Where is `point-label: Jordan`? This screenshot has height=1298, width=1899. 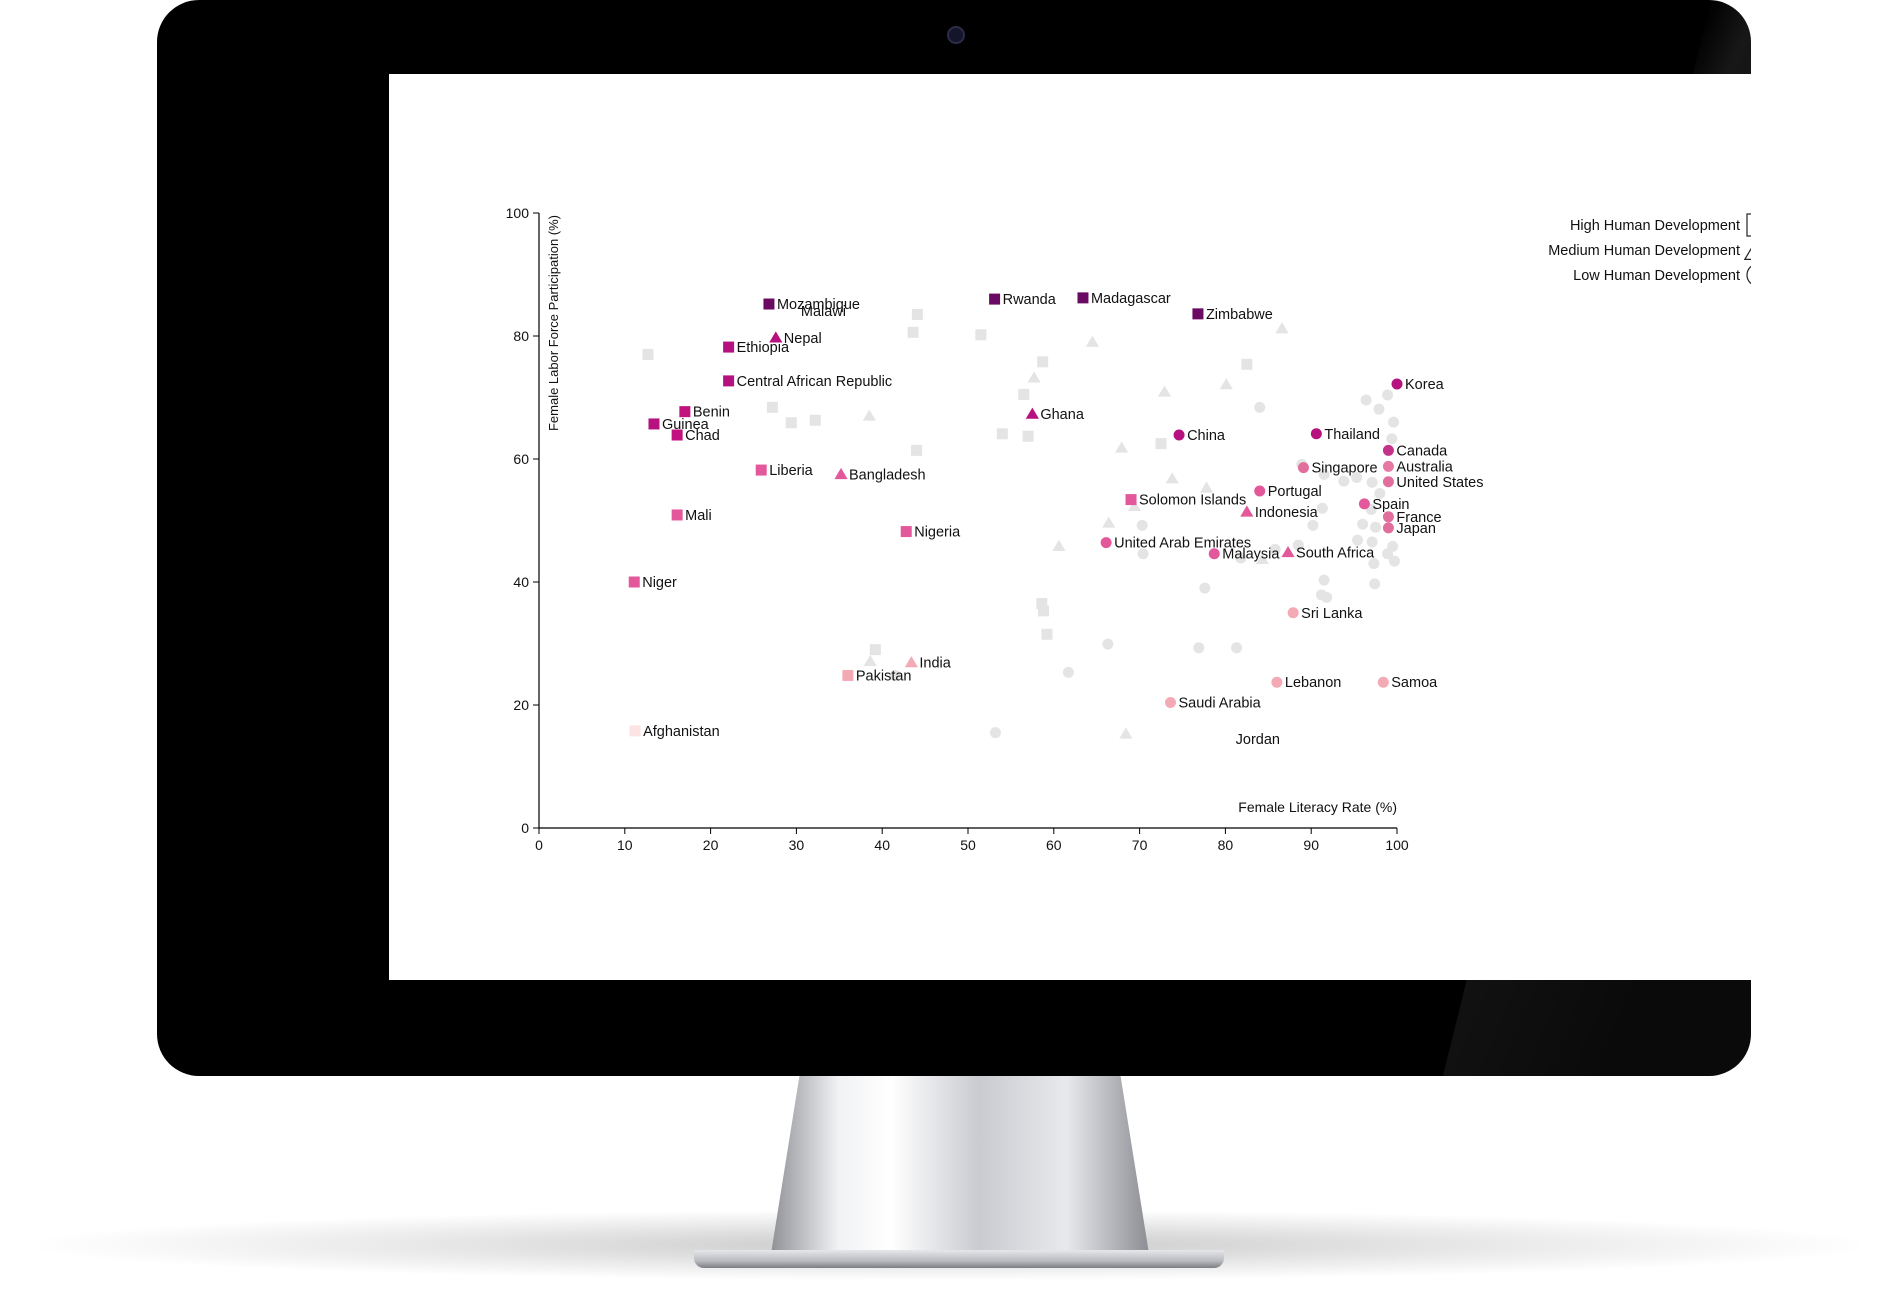 point-label: Jordan is located at coordinates (1258, 740).